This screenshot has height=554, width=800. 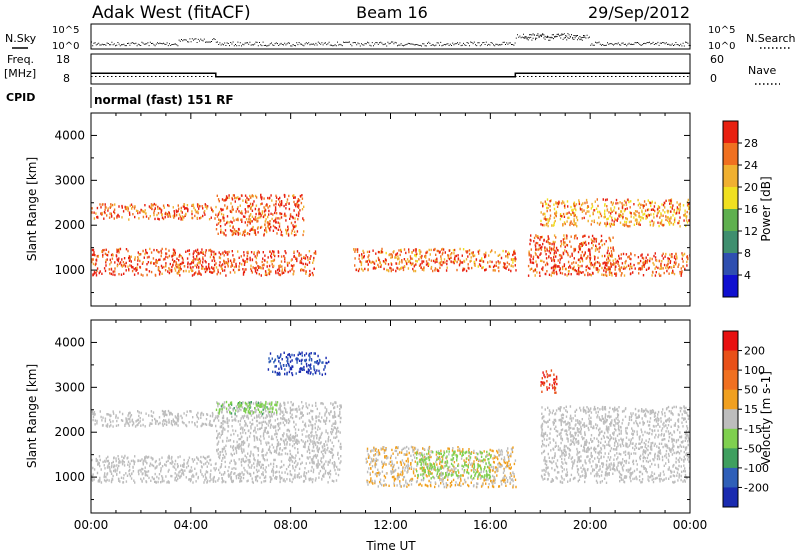 I want to click on power-scatter-image, so click(x=390, y=235).